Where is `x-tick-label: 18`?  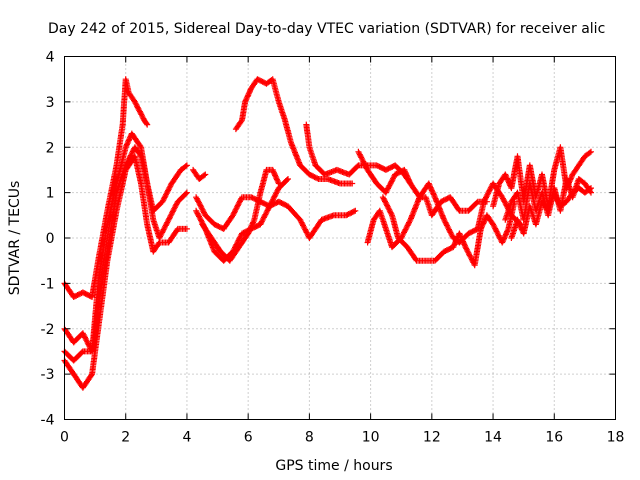
x-tick-label: 18 is located at coordinates (616, 438).